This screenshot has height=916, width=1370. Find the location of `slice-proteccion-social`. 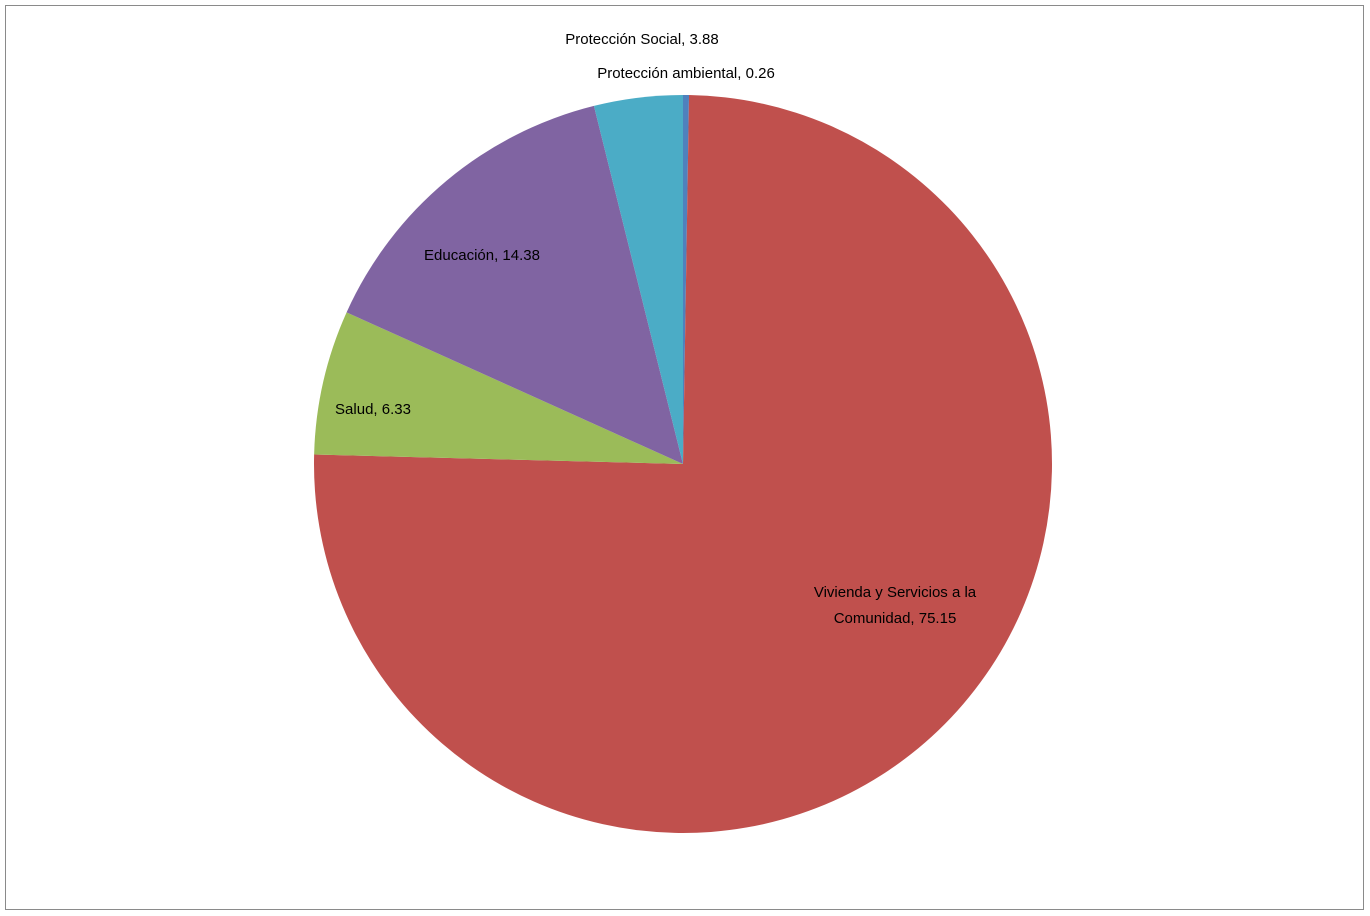

slice-proteccion-social is located at coordinates (638, 279).